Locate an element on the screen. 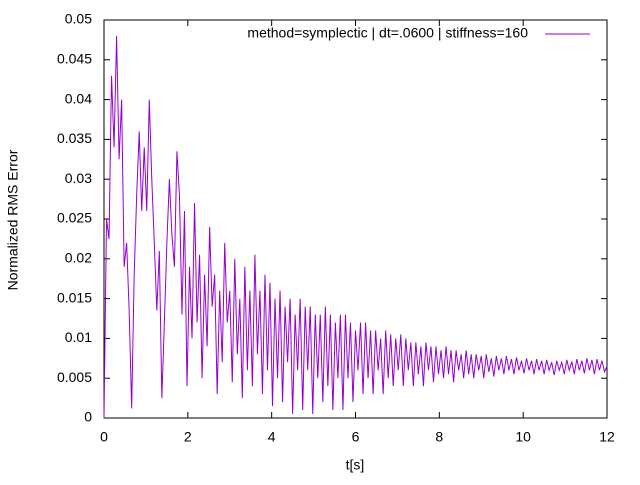 The width and height of the screenshot is (640, 485). x-tick-label: 12 is located at coordinates (607, 437).